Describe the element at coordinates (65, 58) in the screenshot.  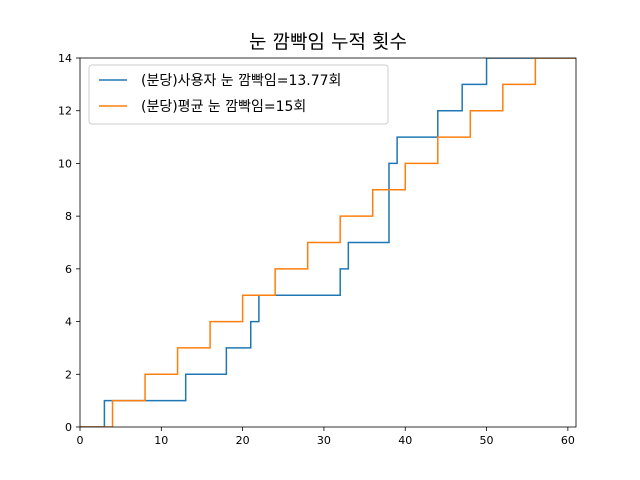
I see `y-tick-label: 14` at that location.